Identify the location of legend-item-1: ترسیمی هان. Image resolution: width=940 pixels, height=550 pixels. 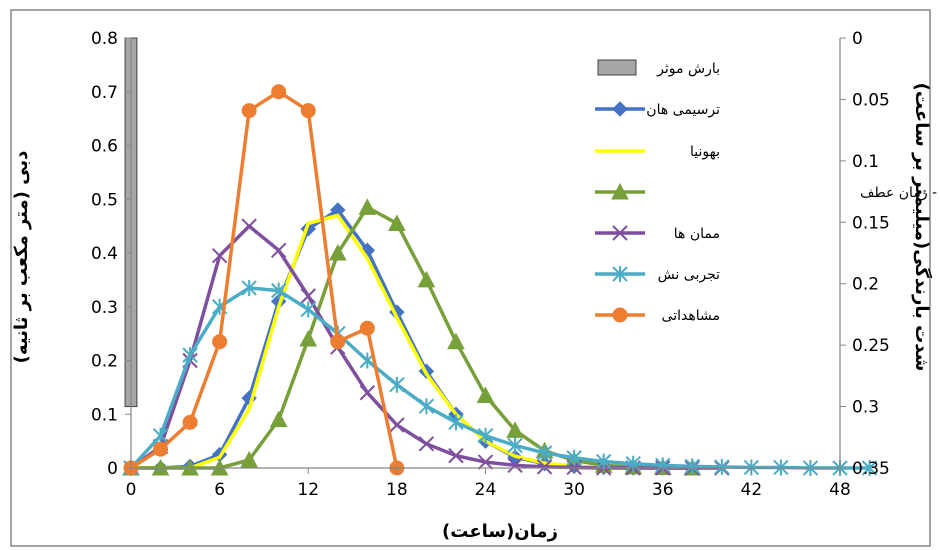
(657, 109).